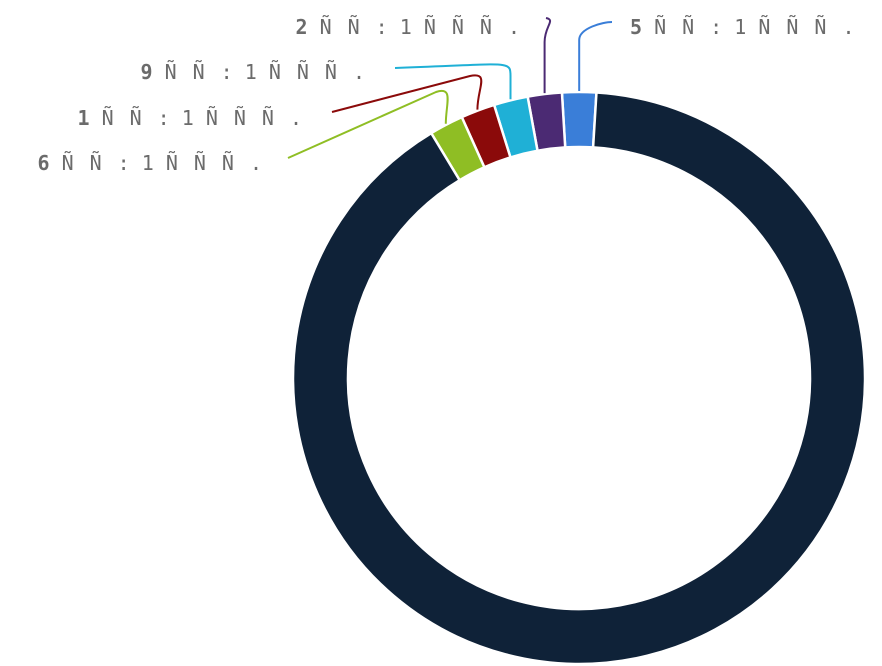 The image size is (882, 666). What do you see at coordinates (302, 27) in the screenshot?
I see `slice-label-number: 2` at bounding box center [302, 27].